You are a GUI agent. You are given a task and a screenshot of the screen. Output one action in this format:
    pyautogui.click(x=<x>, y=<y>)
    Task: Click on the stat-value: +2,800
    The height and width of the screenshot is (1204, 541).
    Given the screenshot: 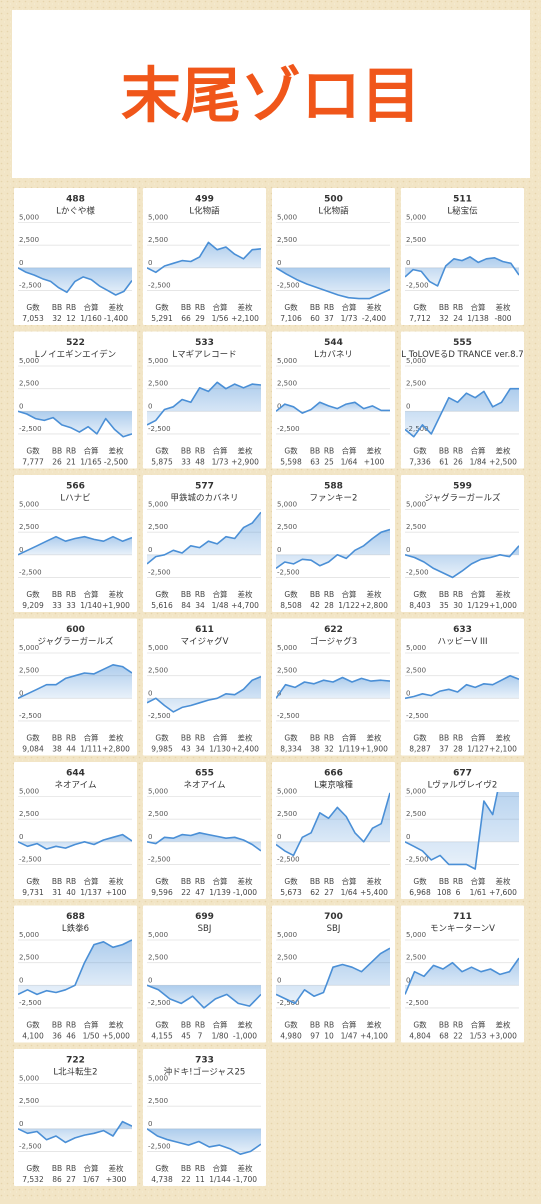 What is the action you would take?
    pyautogui.click(x=374, y=605)
    